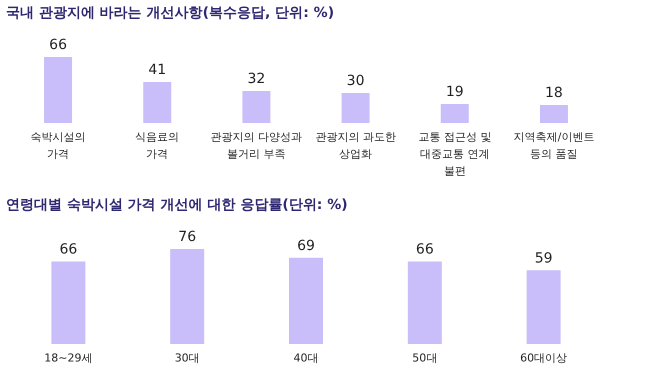  I want to click on x-tick-label: 50대, so click(425, 358).